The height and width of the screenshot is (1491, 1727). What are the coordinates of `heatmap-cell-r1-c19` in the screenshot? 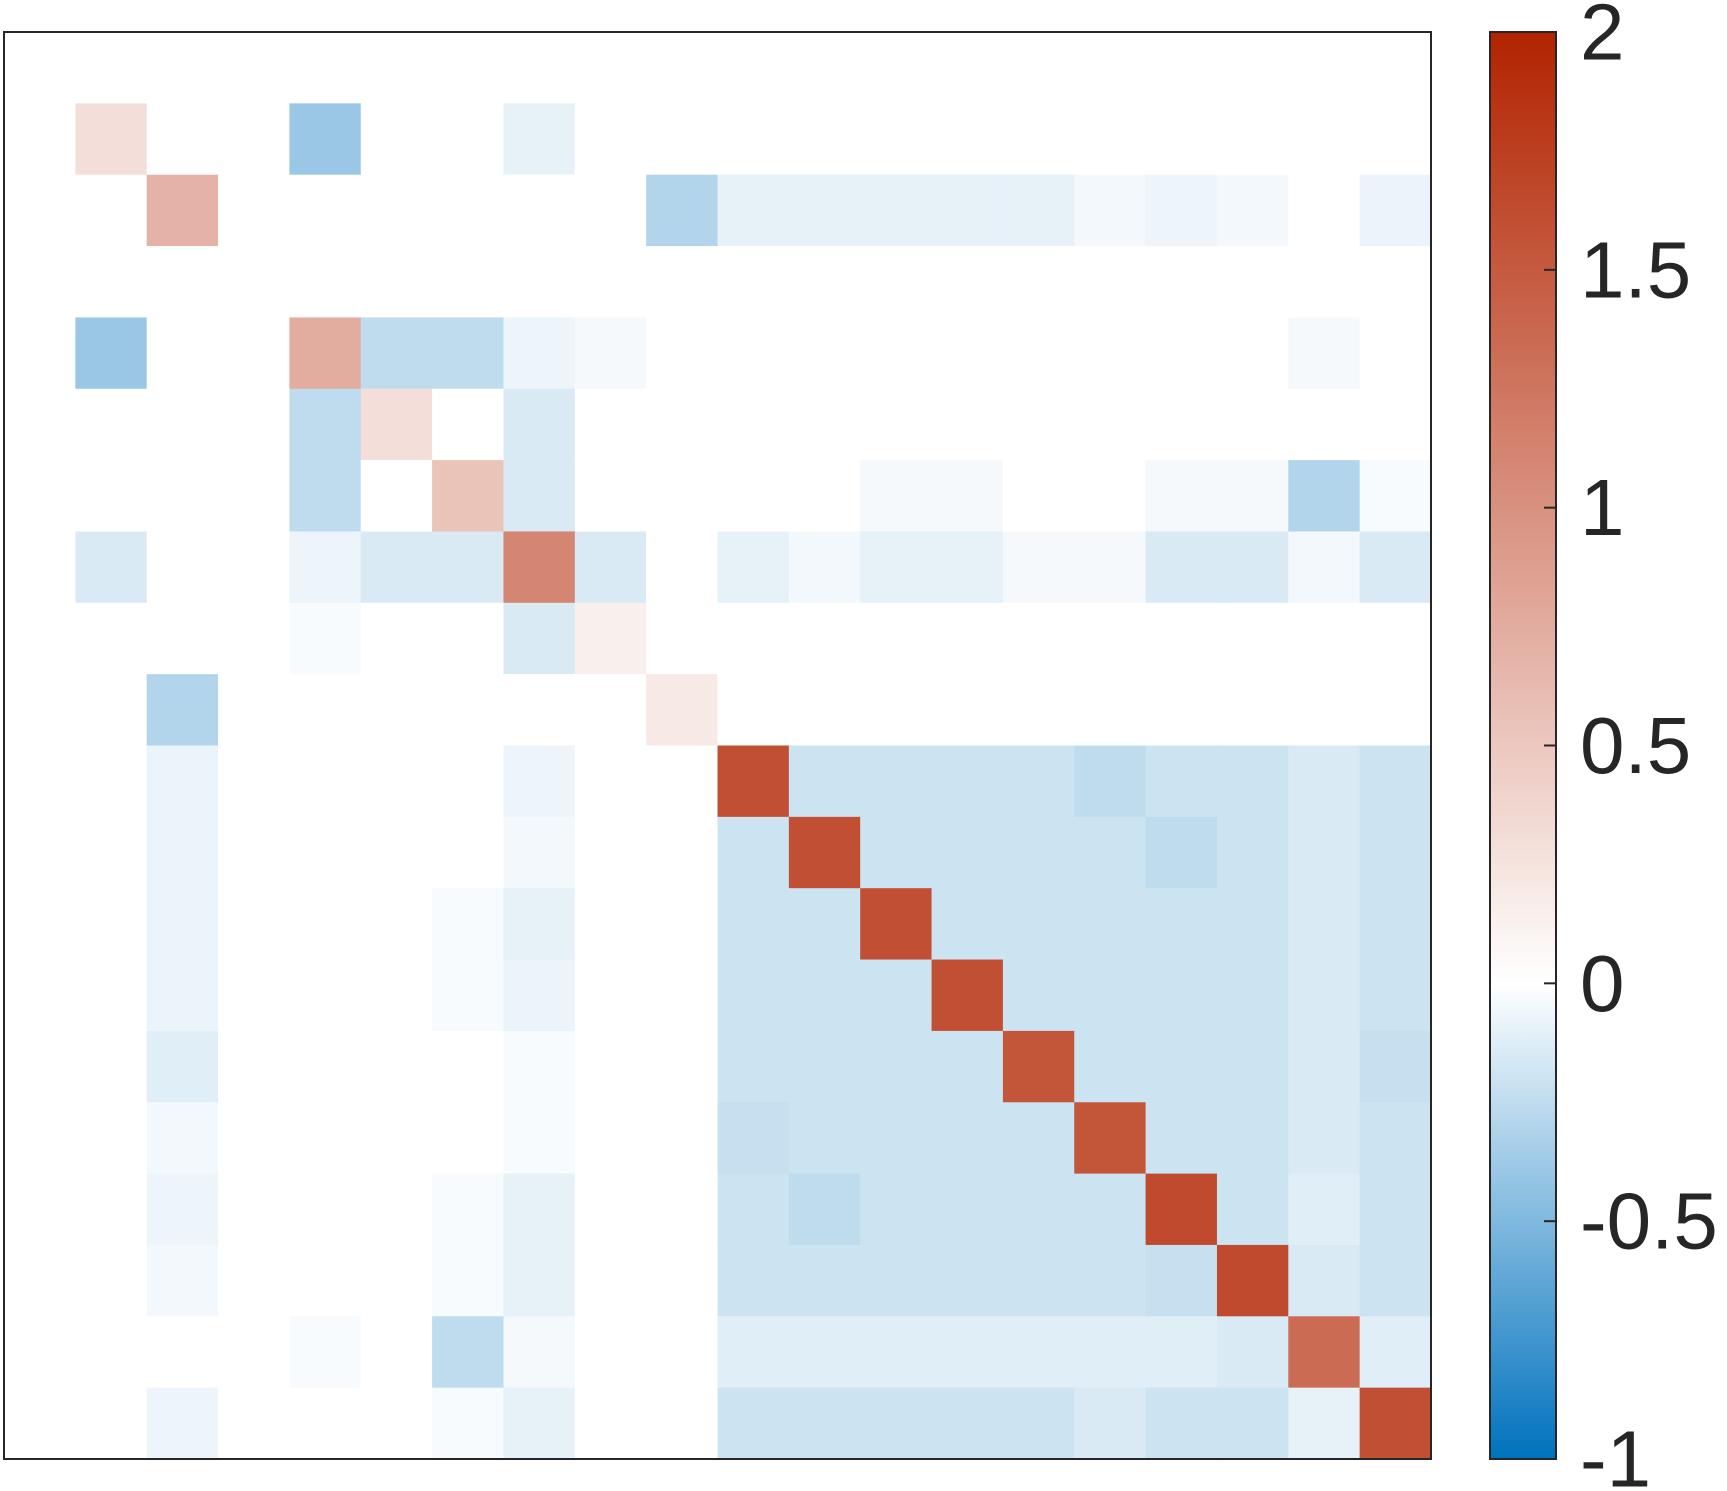 It's located at (1395, 139).